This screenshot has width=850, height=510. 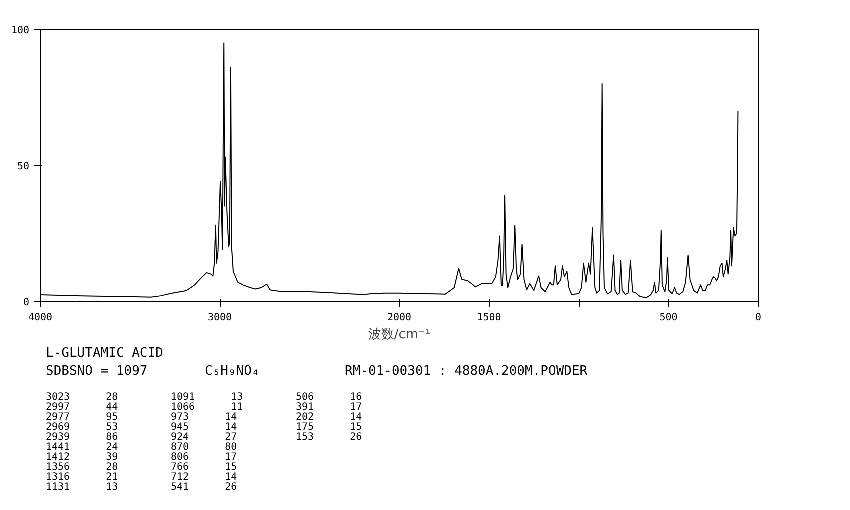 I want to click on text: 712 14, so click(x=204, y=477).